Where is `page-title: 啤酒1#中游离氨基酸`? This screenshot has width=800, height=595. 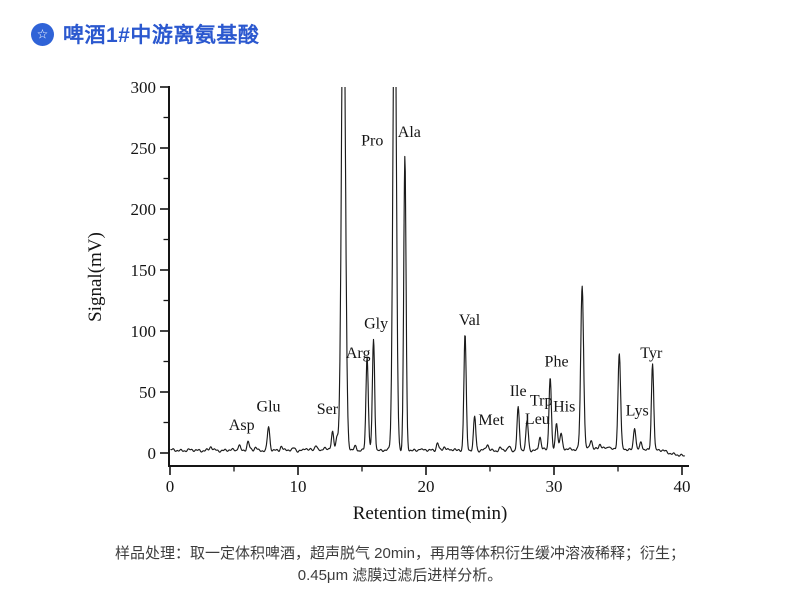 page-title: 啤酒1#中游离氨基酸 is located at coordinates (161, 35).